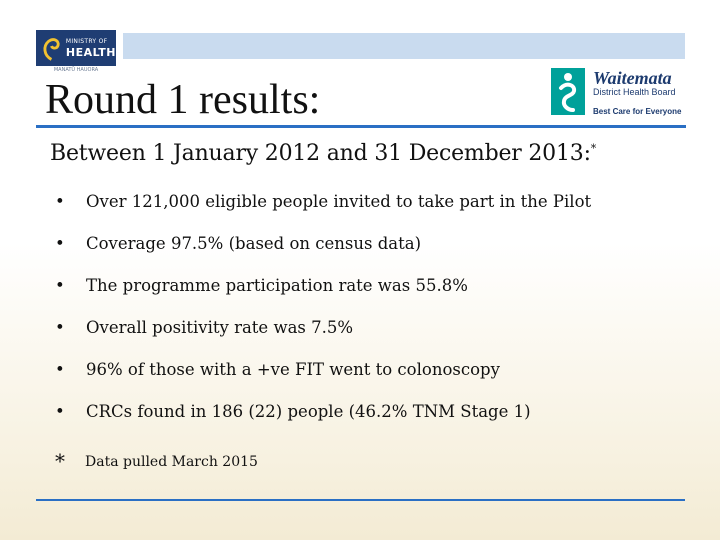 The width and height of the screenshot is (720, 540). Describe the element at coordinates (375, 461) in the screenshot. I see `footnote: * Data pulled March 2015` at that location.